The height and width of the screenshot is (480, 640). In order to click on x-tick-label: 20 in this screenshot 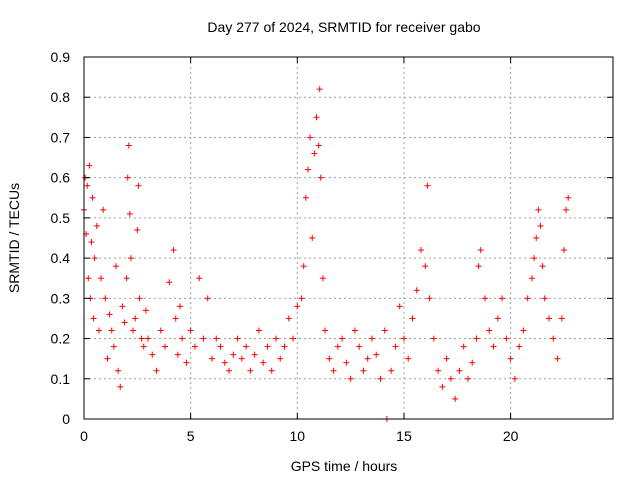, I will do `click(511, 436)`.